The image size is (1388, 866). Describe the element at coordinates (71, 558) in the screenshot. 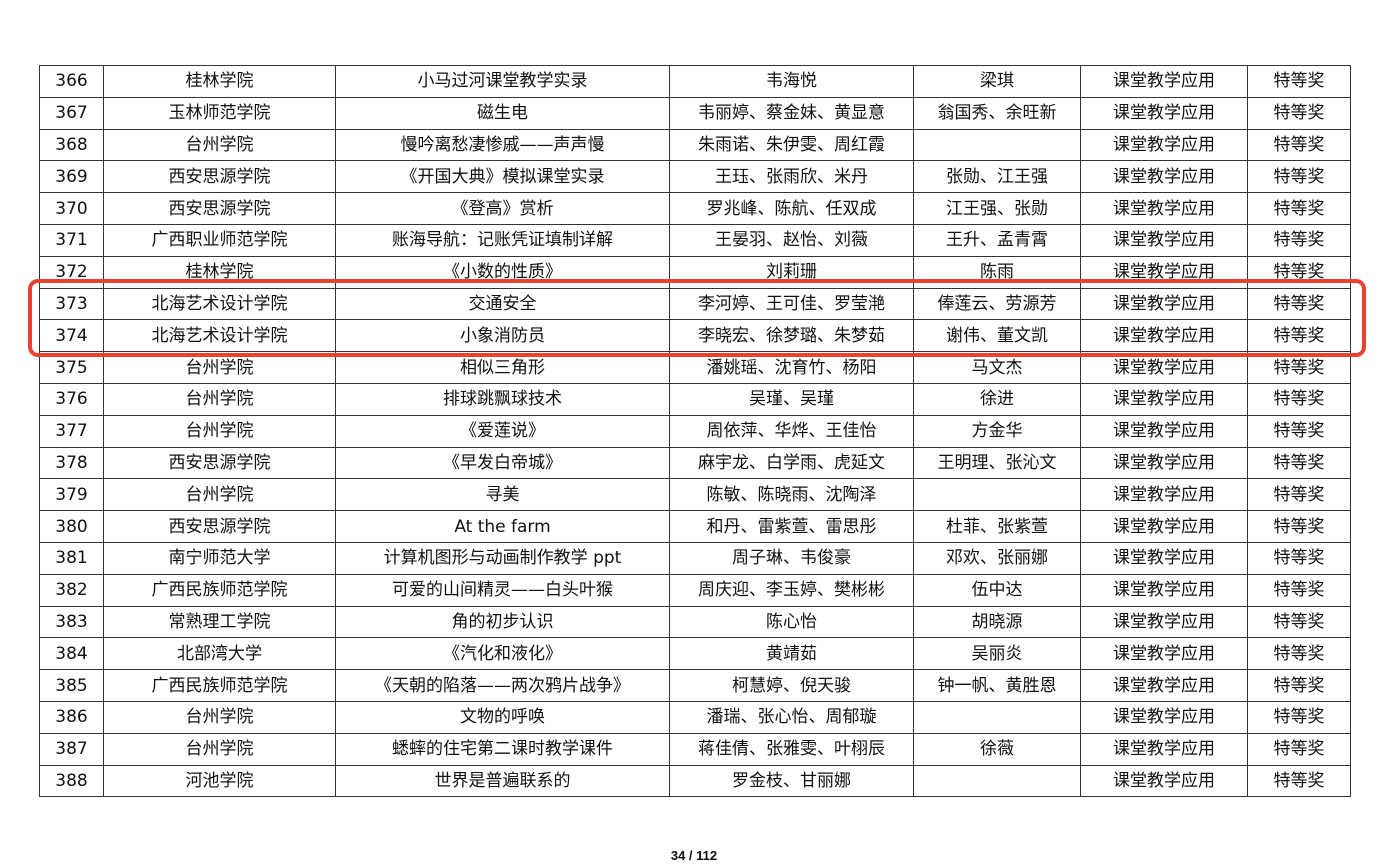

I see `cell-index: 381` at that location.